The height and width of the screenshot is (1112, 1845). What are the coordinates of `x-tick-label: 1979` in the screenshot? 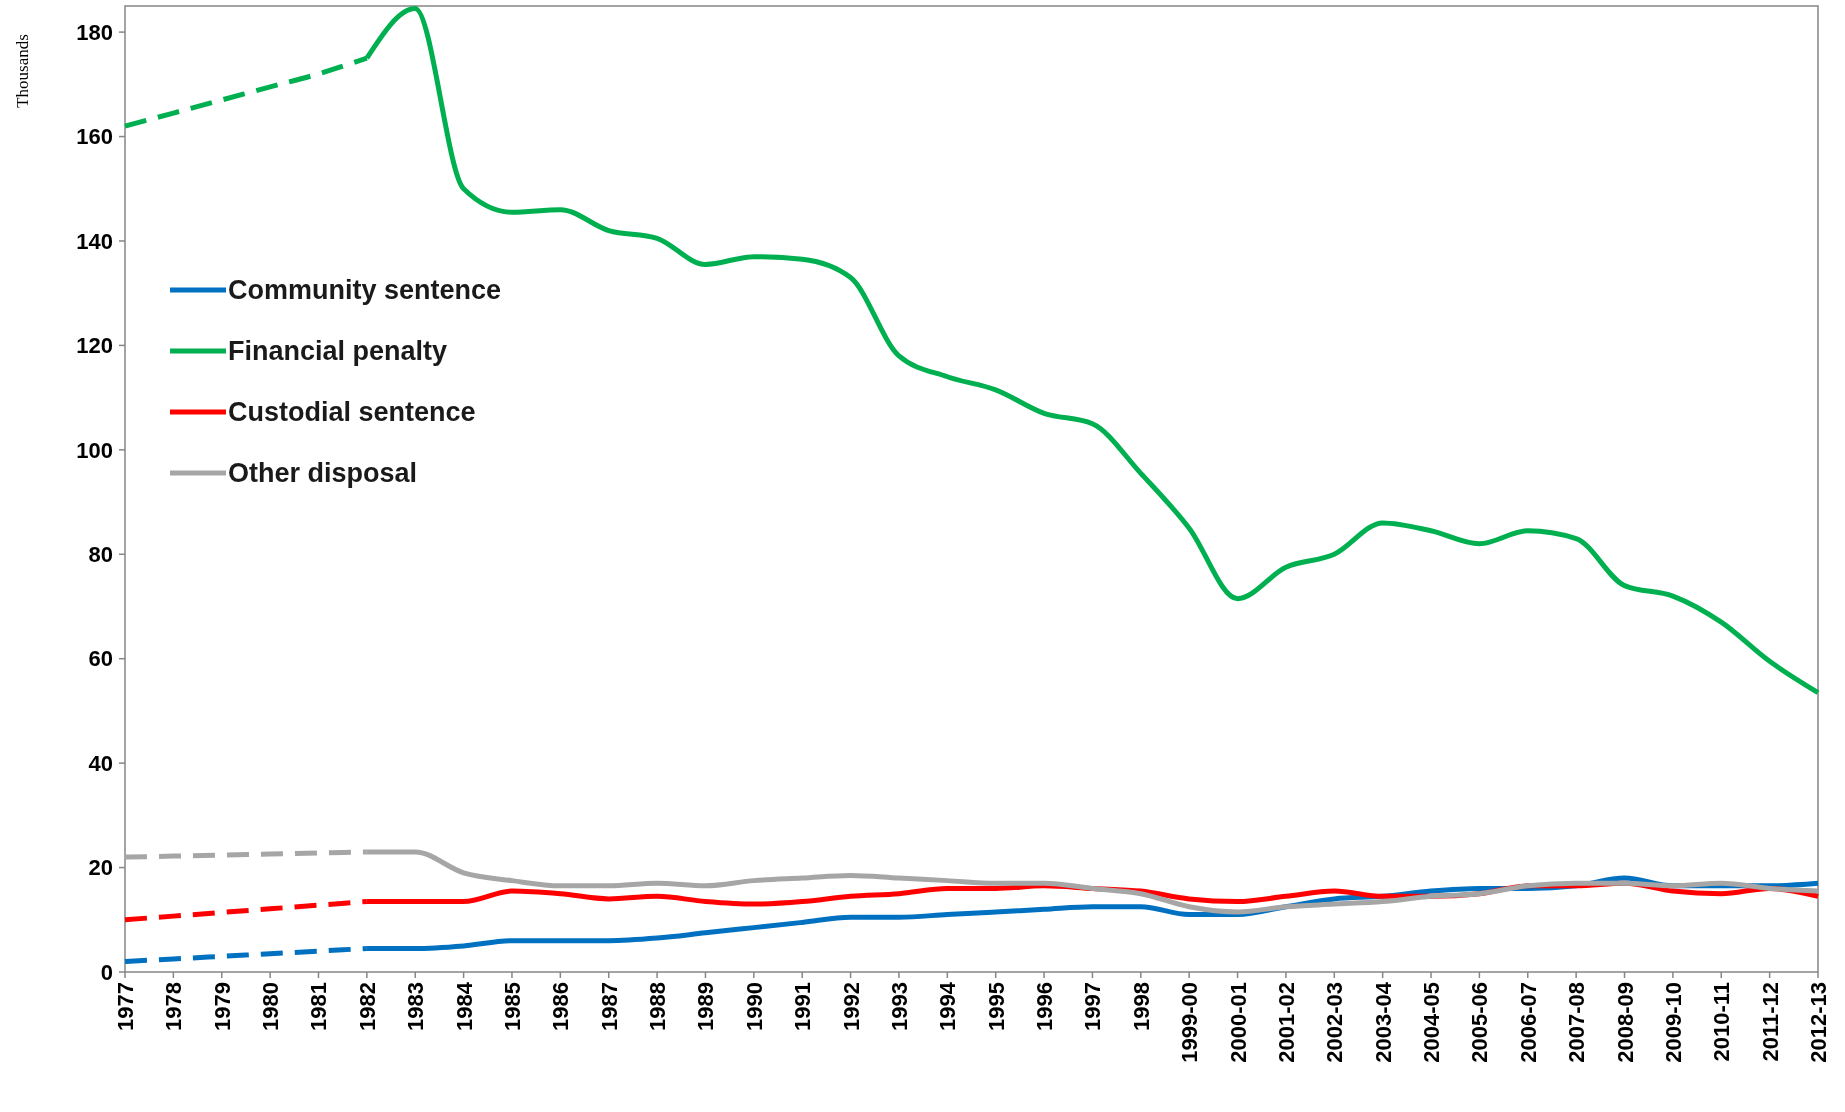 It's located at (222, 1006).